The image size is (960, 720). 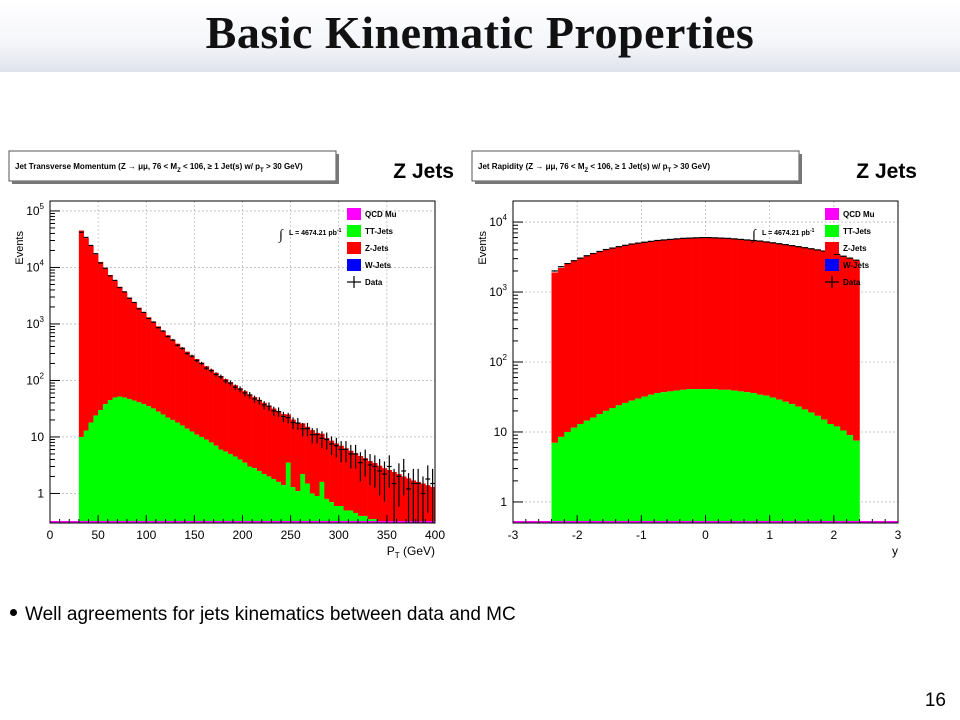 What do you see at coordinates (98, 535) in the screenshot?
I see `x-tick-label: 50` at bounding box center [98, 535].